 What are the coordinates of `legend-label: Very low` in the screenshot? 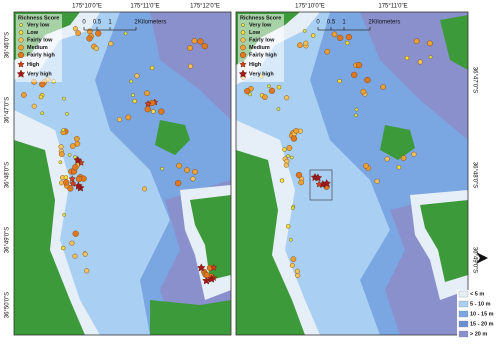 It's located at (38, 25).